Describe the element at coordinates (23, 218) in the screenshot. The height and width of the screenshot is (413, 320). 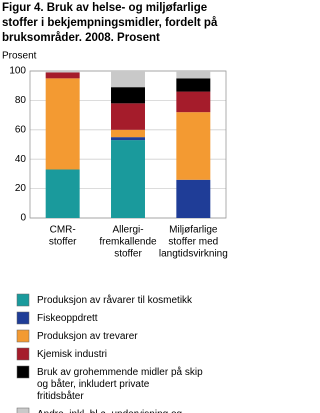
I see `y-tick-label: 0` at that location.